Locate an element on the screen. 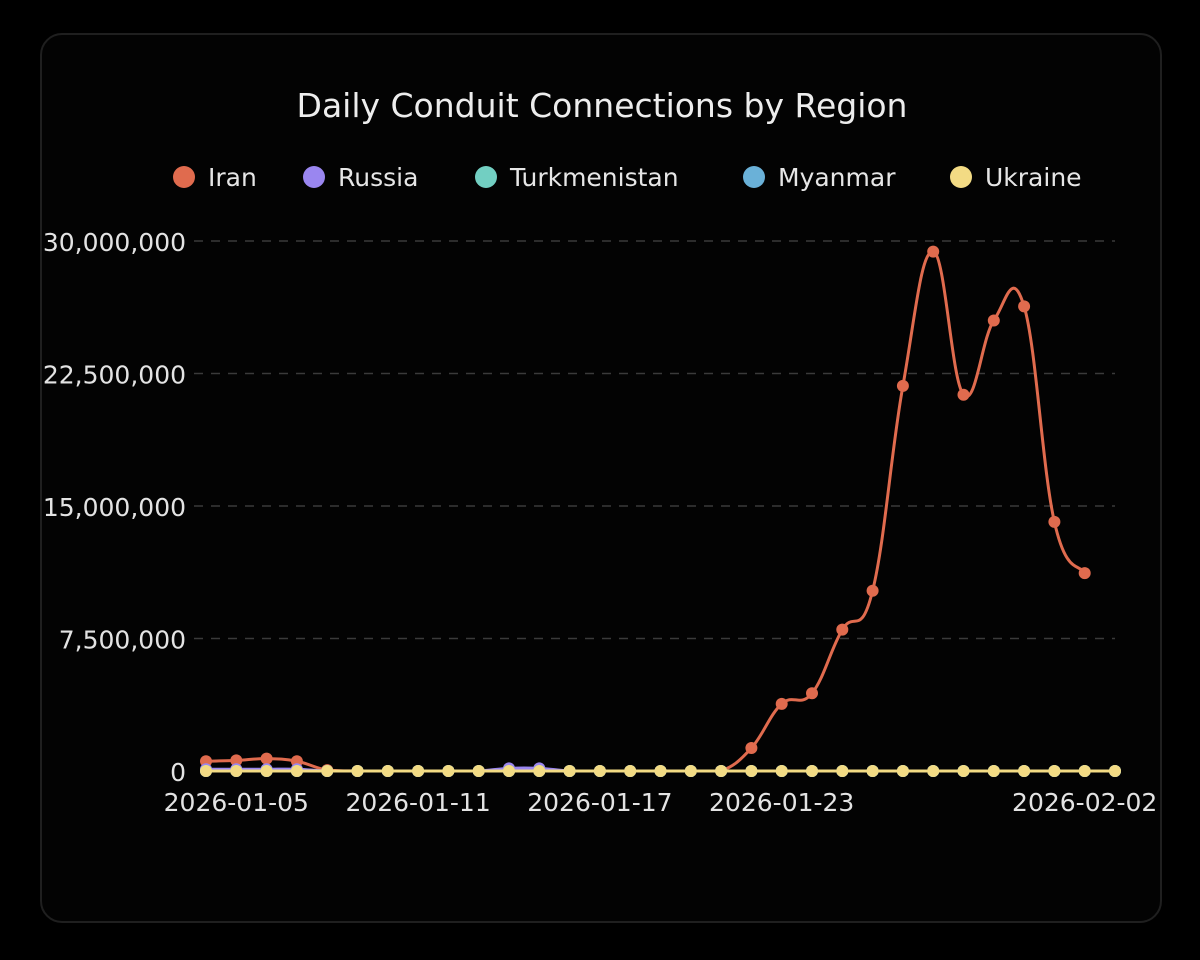 This screenshot has height=960, width=1200. y-axis: 0 7,500,000 15,000,000 22,500,000 30,000,000 is located at coordinates (114, 507).